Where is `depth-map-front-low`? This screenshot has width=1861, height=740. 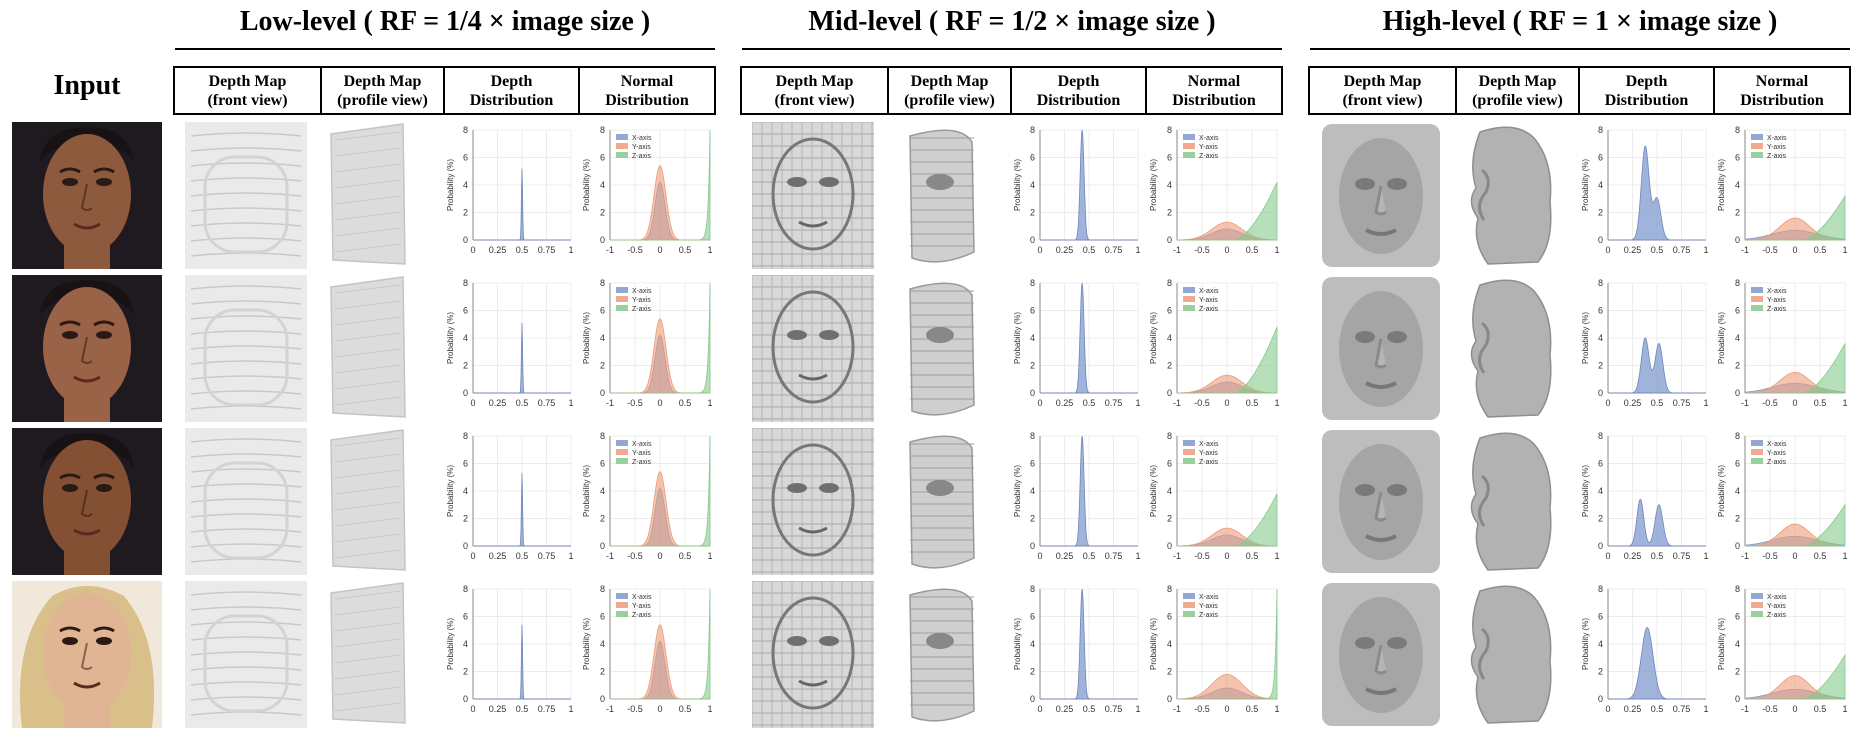
depth-map-front-low is located at coordinates (246, 195).